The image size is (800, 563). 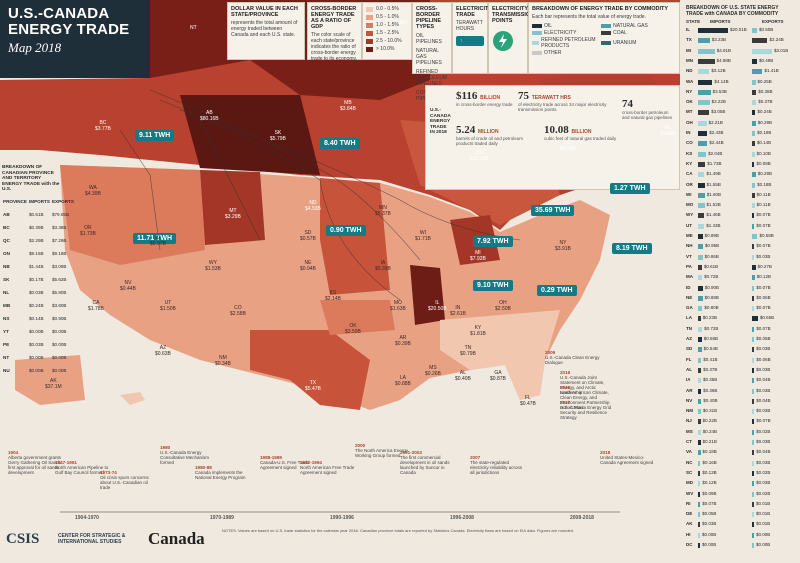 What do you see at coordinates (729, 174) in the screenshot?
I see `table-row: CA $1.49B $0.29B` at bounding box center [729, 174].